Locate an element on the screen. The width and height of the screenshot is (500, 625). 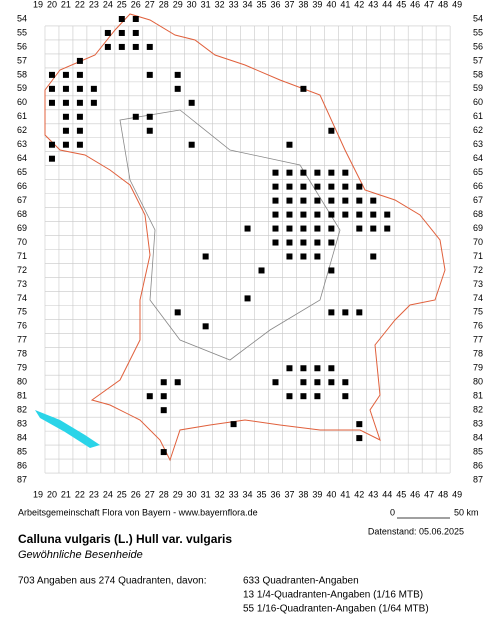
column-label: 36 is located at coordinates (275, 494).